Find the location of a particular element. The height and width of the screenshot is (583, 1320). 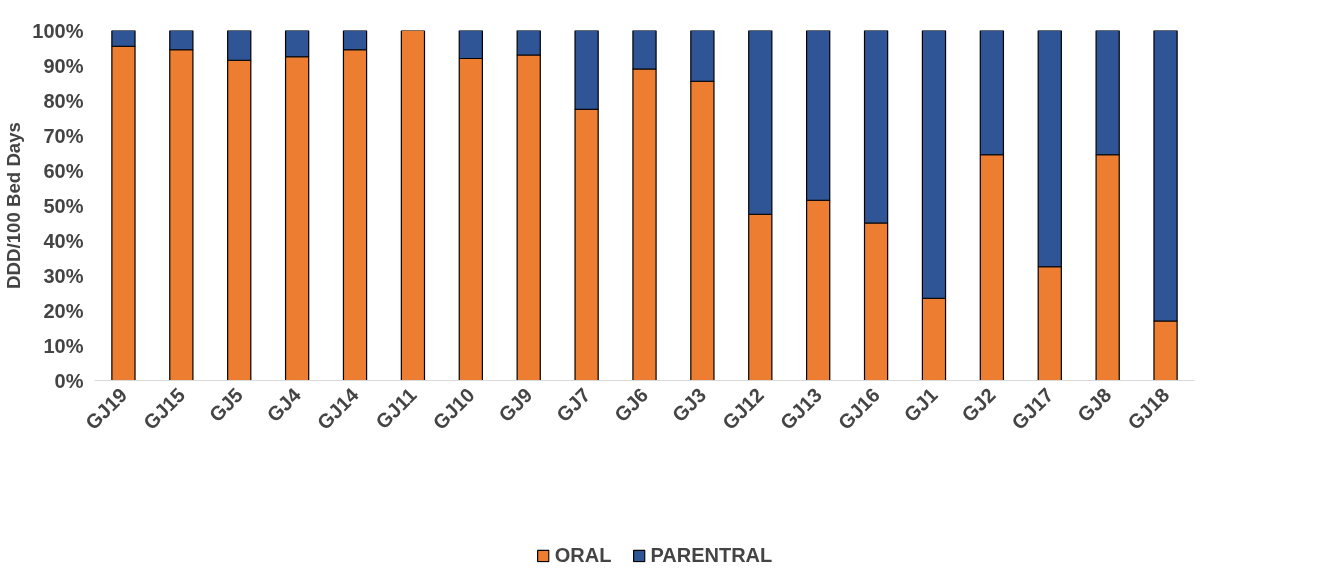

x-tick-label: GJ2 is located at coordinates (978, 405).